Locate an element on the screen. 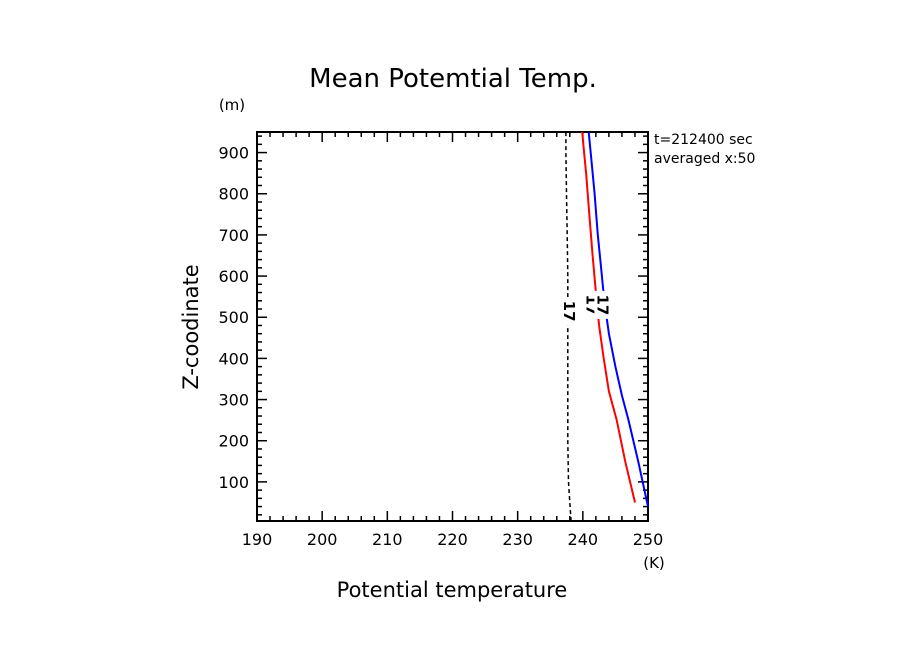 This screenshot has height=654, width=904. x-axis-title: Potential temperature is located at coordinates (452, 590).